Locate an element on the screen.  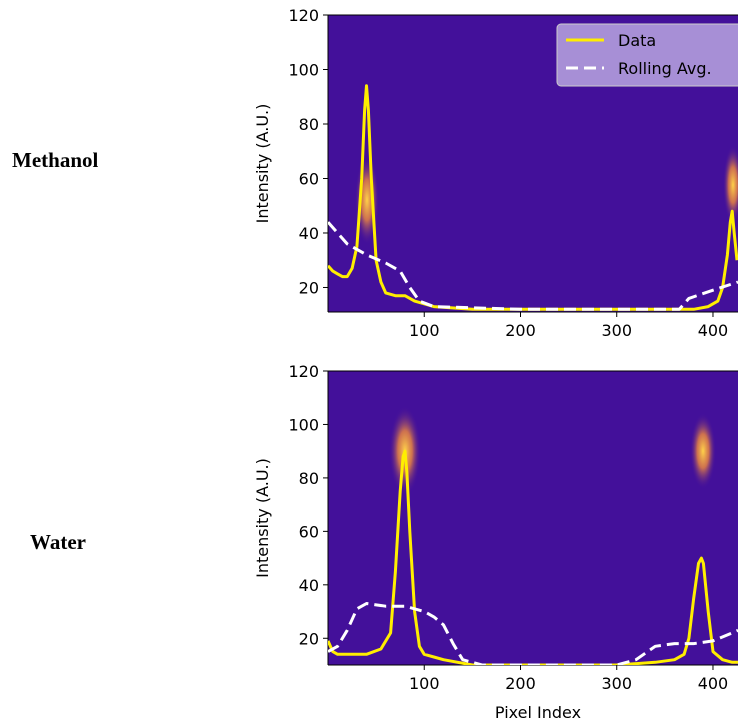
row-label: Methanol is located at coordinates (55, 160).